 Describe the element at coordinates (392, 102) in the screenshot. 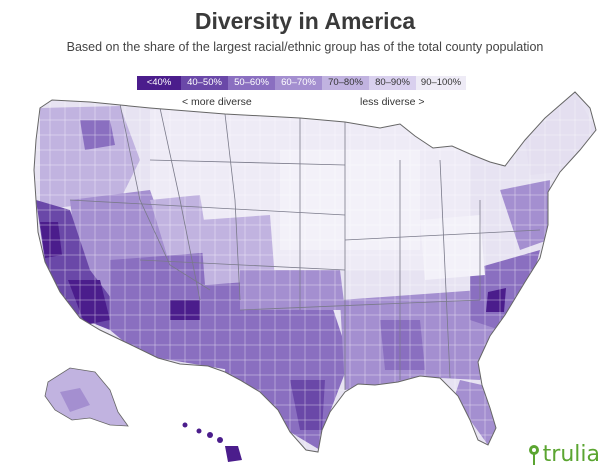

I see `legend-less-diverse: less diverse >` at that location.